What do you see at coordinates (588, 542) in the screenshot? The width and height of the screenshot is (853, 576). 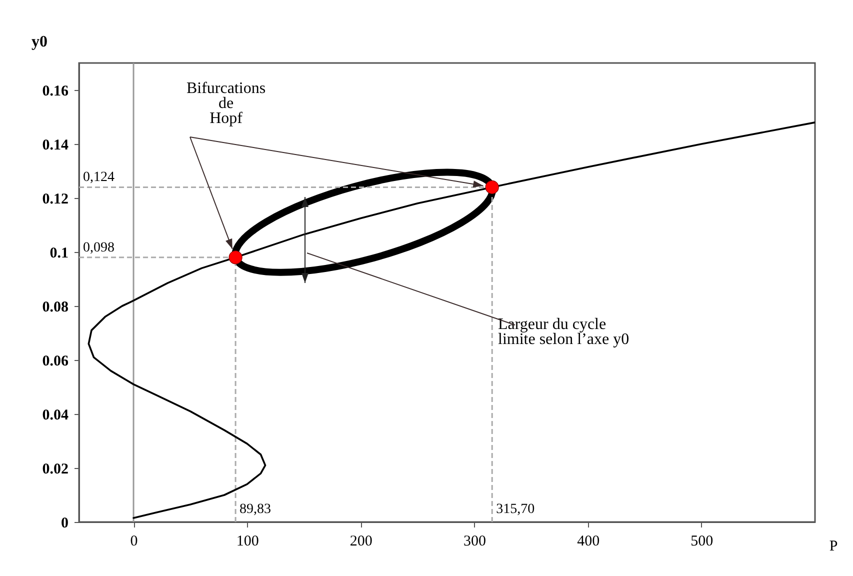 I see `x-tick-label: 400` at bounding box center [588, 542].